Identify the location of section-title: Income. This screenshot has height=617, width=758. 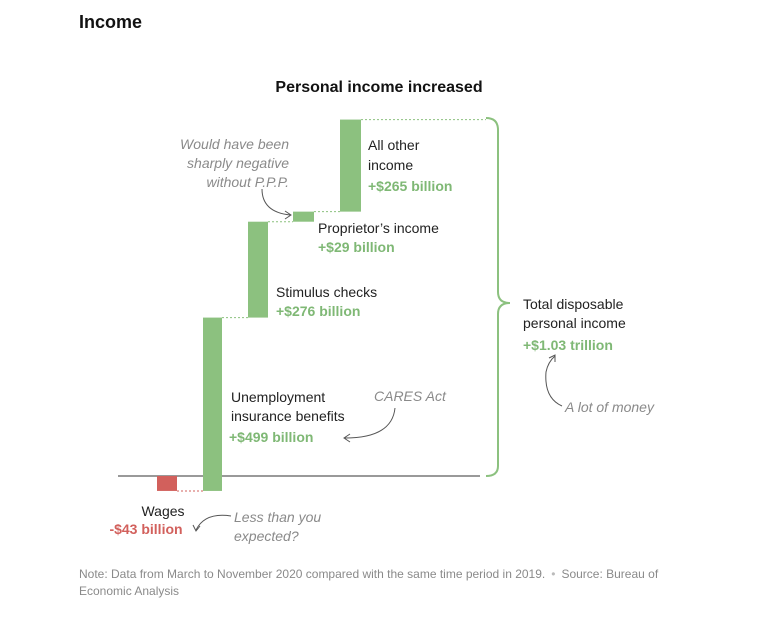
(111, 22).